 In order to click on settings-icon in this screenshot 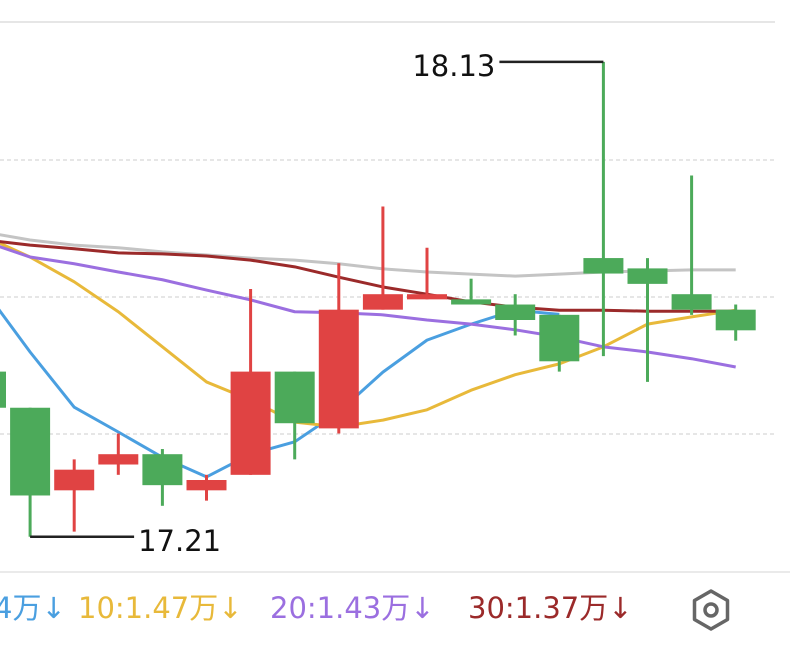, I will do `click(711, 610)`.